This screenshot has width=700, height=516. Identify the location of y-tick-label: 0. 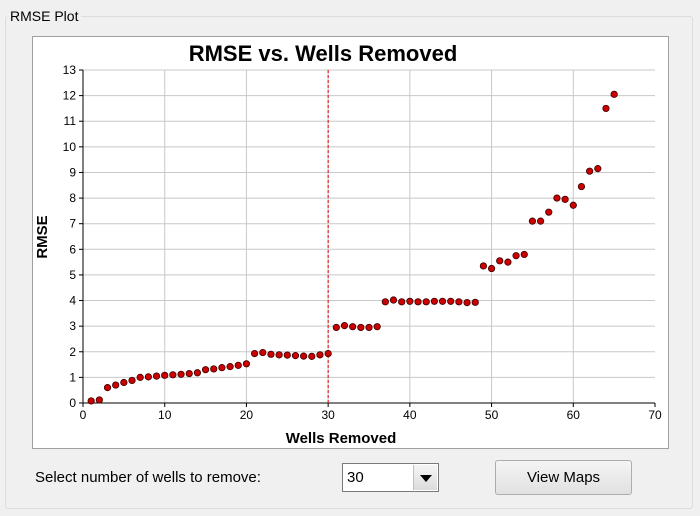
(72, 403).